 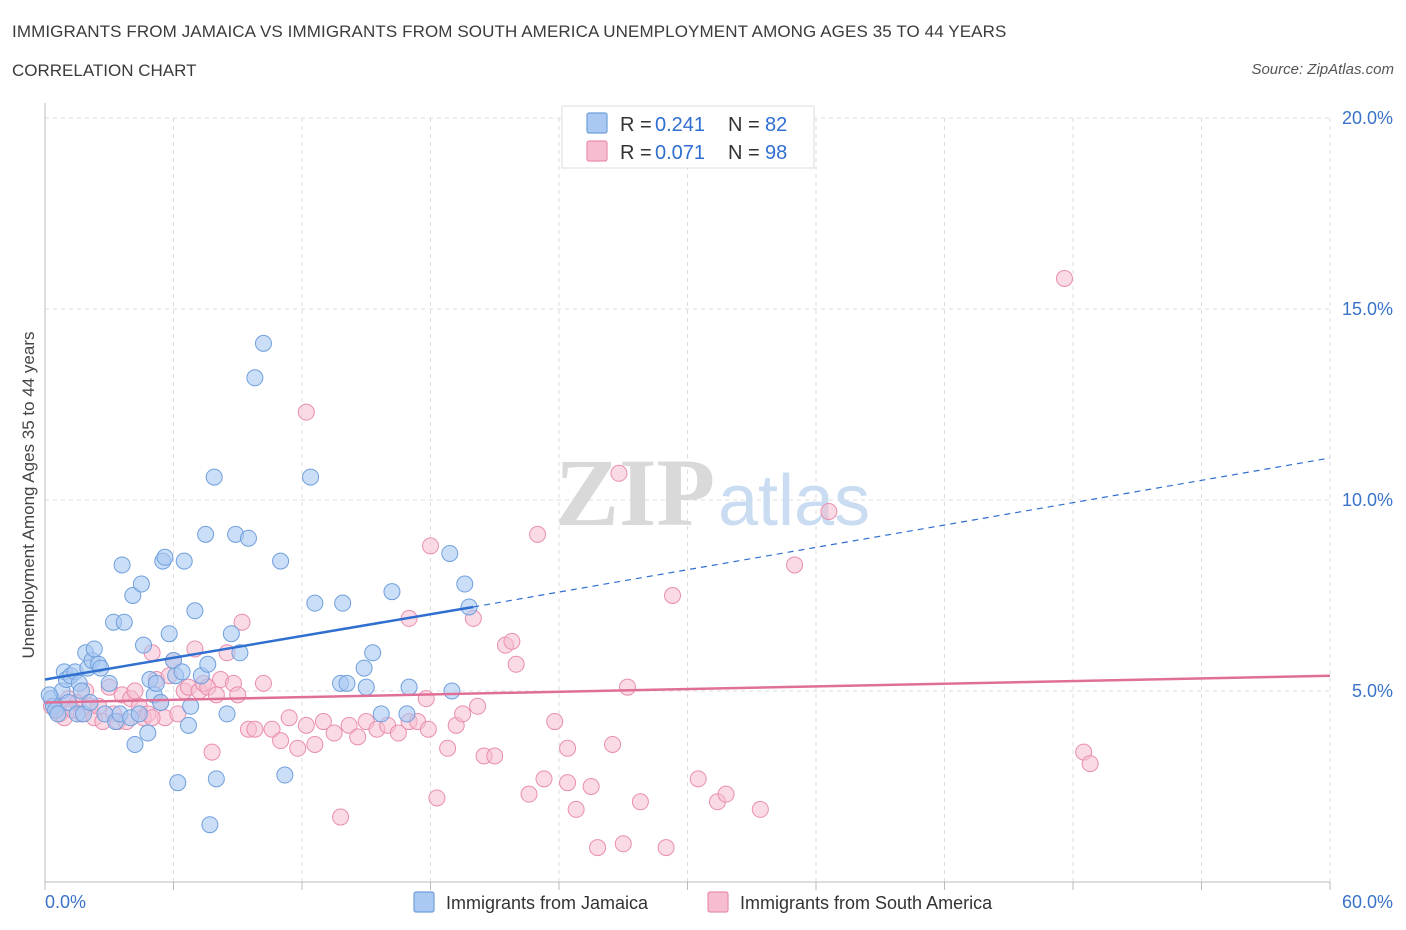 What do you see at coordinates (1367, 500) in the screenshot?
I see `y-tick-label-1: 10.0%` at bounding box center [1367, 500].